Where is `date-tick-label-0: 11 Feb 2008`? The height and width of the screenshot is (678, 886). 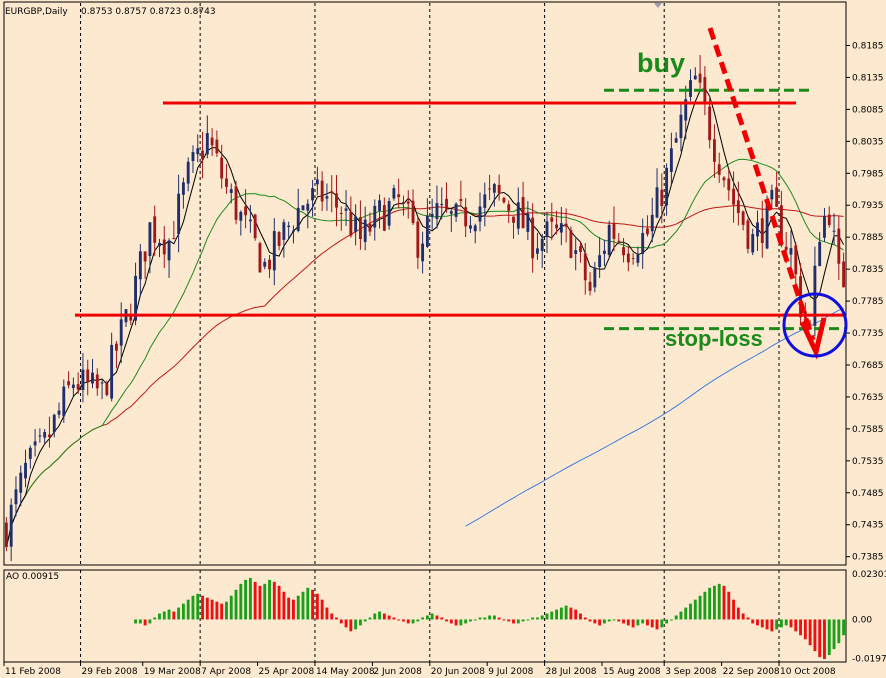 date-tick-label-0: 11 Feb 2008 is located at coordinates (33, 672).